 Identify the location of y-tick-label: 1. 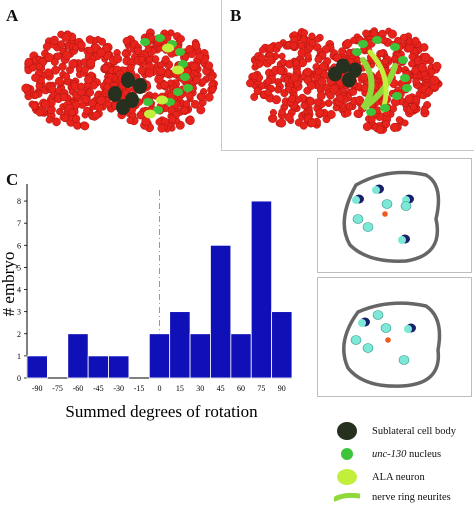
(19, 356).